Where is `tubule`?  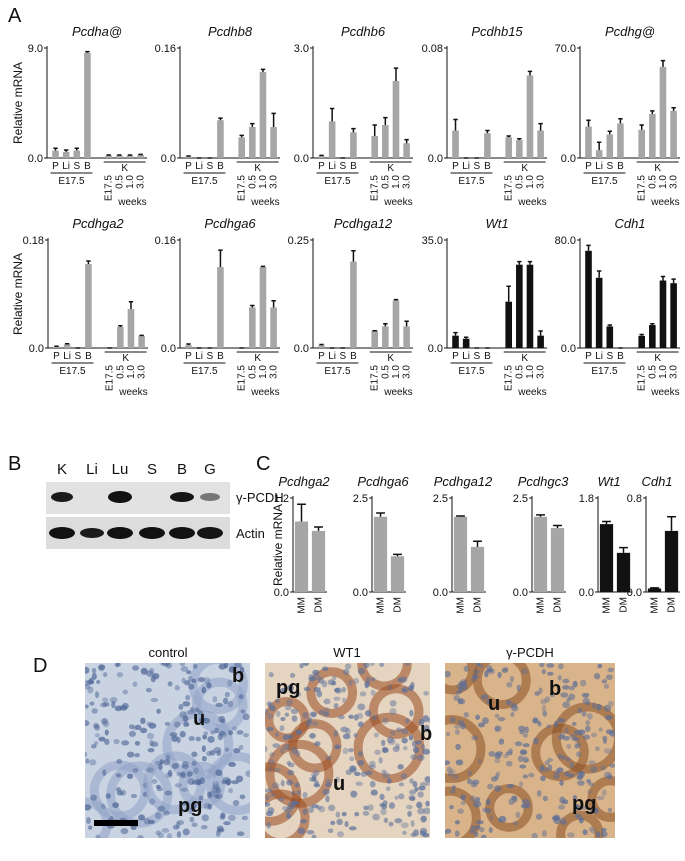 tubule is located at coordinates (287, 813).